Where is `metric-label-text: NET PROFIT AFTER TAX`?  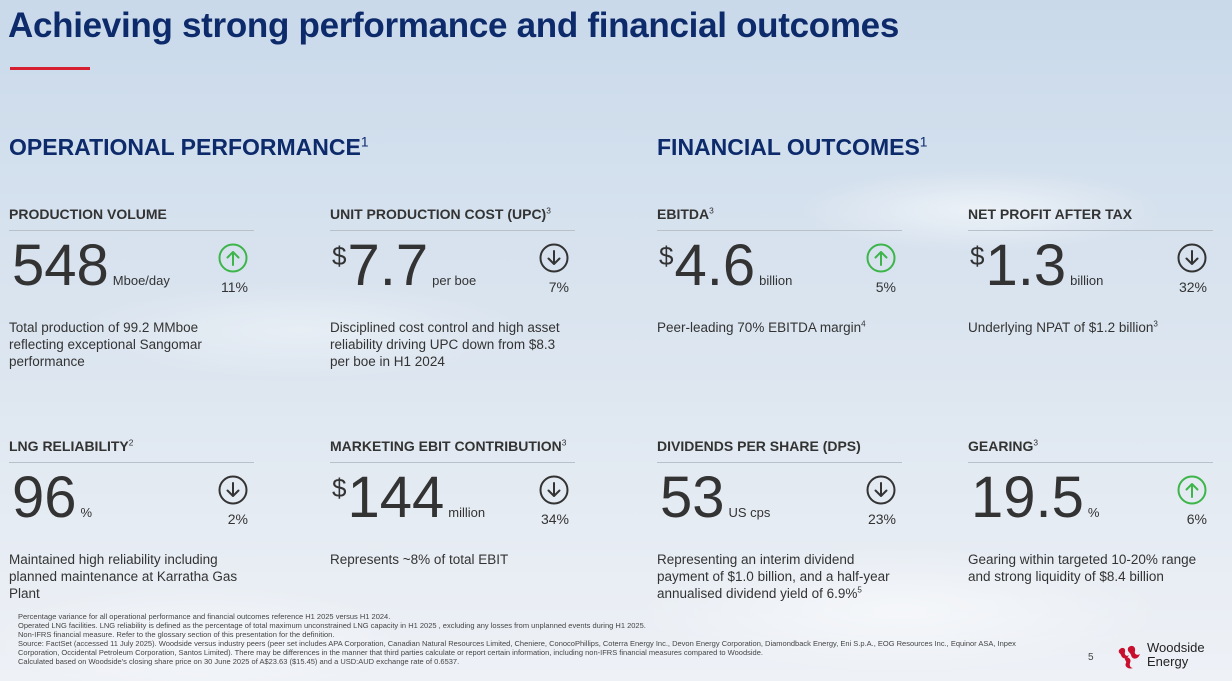
metric-label-text: NET PROFIT AFTER TAX is located at coordinates (1050, 214).